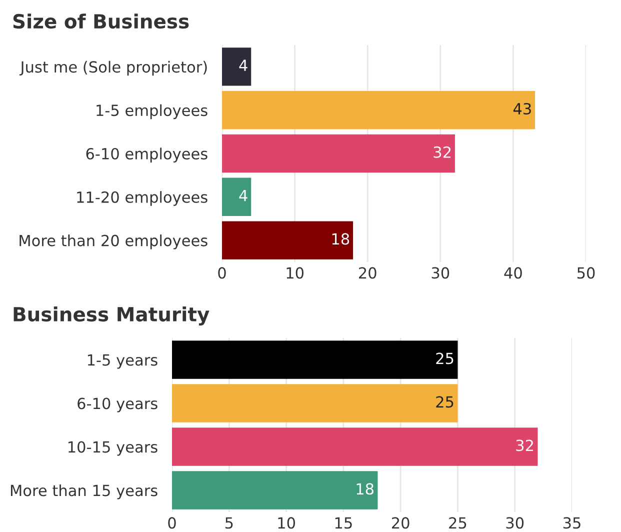 Image resolution: width=621 pixels, height=532 pixels. I want to click on x-tick-label: 25, so click(457, 523).